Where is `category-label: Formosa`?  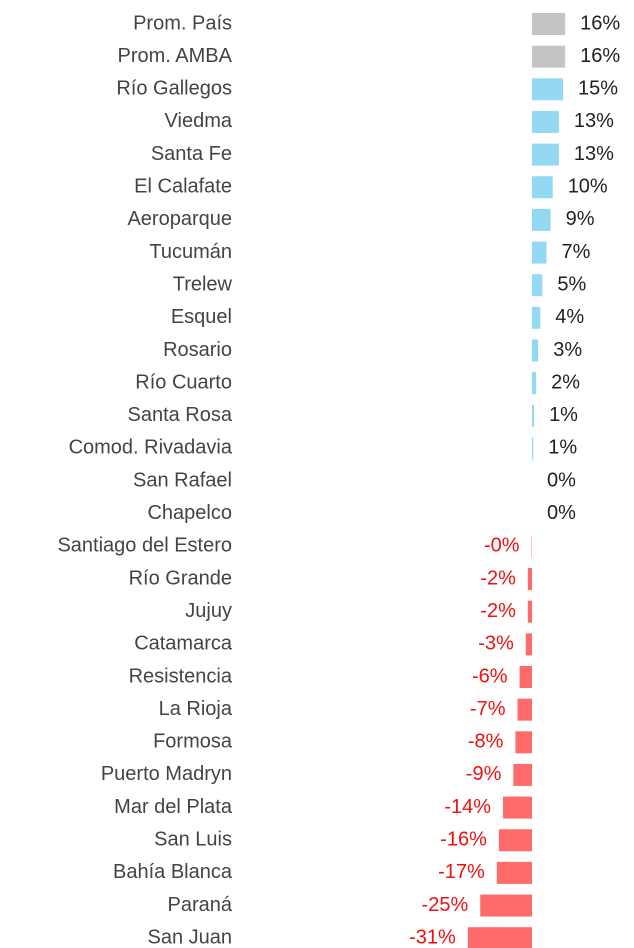 category-label: Formosa is located at coordinates (193, 742).